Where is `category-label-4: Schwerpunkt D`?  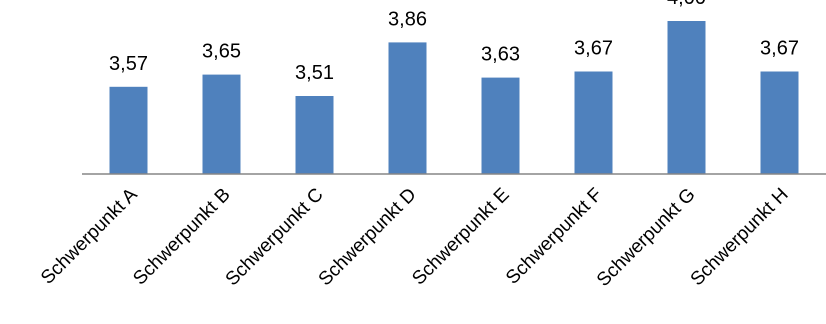 category-label-4: Schwerpunkt D is located at coordinates (368, 237).